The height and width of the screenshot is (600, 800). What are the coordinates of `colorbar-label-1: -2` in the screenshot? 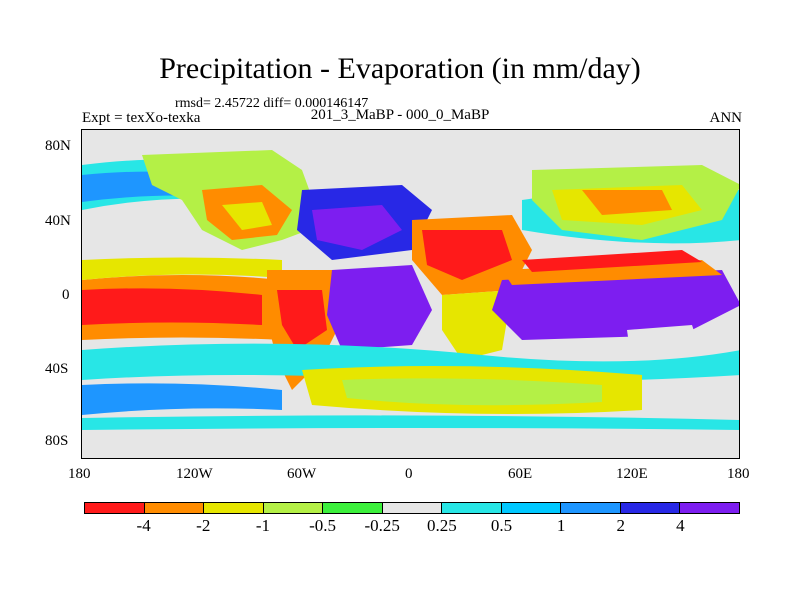 It's located at (203, 525).